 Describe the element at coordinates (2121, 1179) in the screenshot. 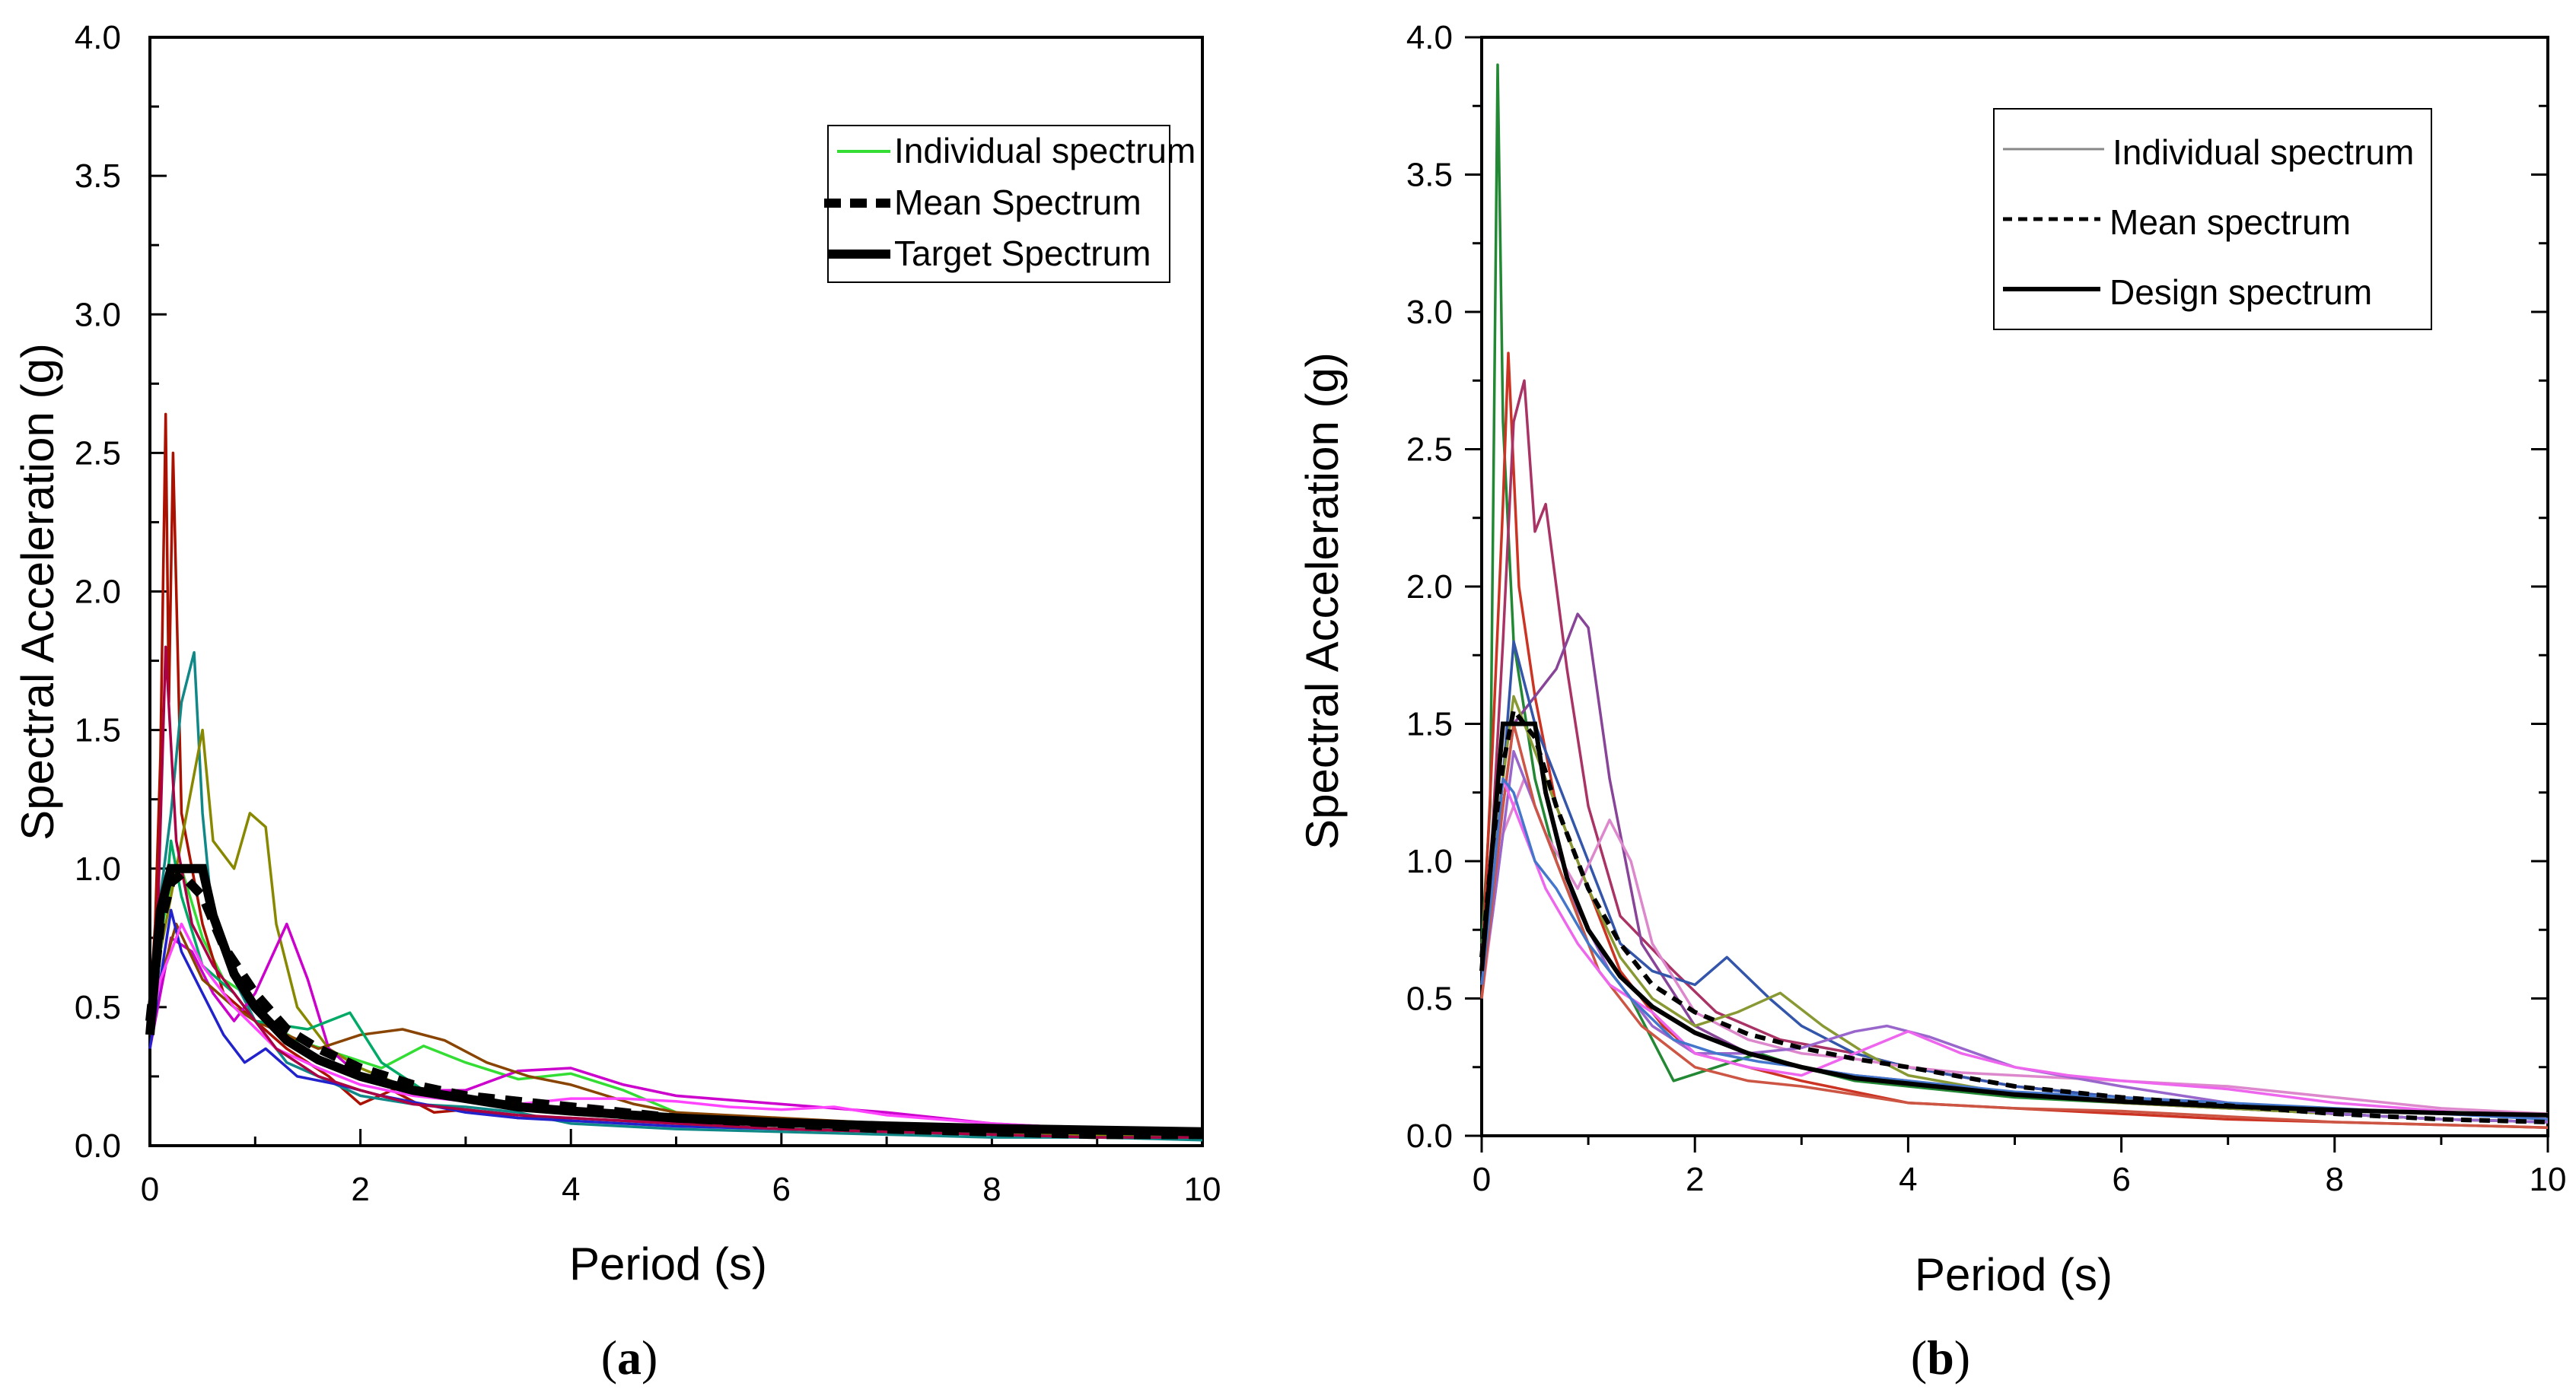

I see `b-x-tick-label: 6` at that location.